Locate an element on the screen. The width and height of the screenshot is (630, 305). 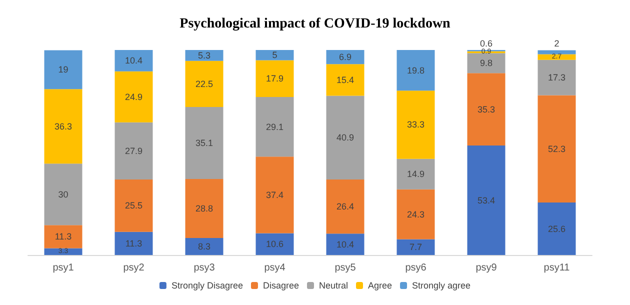
legend-label: Neutral is located at coordinates (333, 285).